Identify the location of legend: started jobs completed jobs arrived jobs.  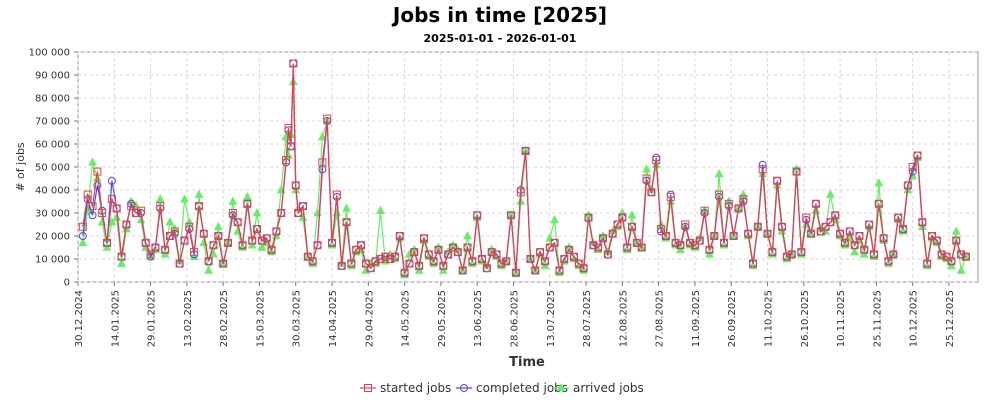
(502, 388).